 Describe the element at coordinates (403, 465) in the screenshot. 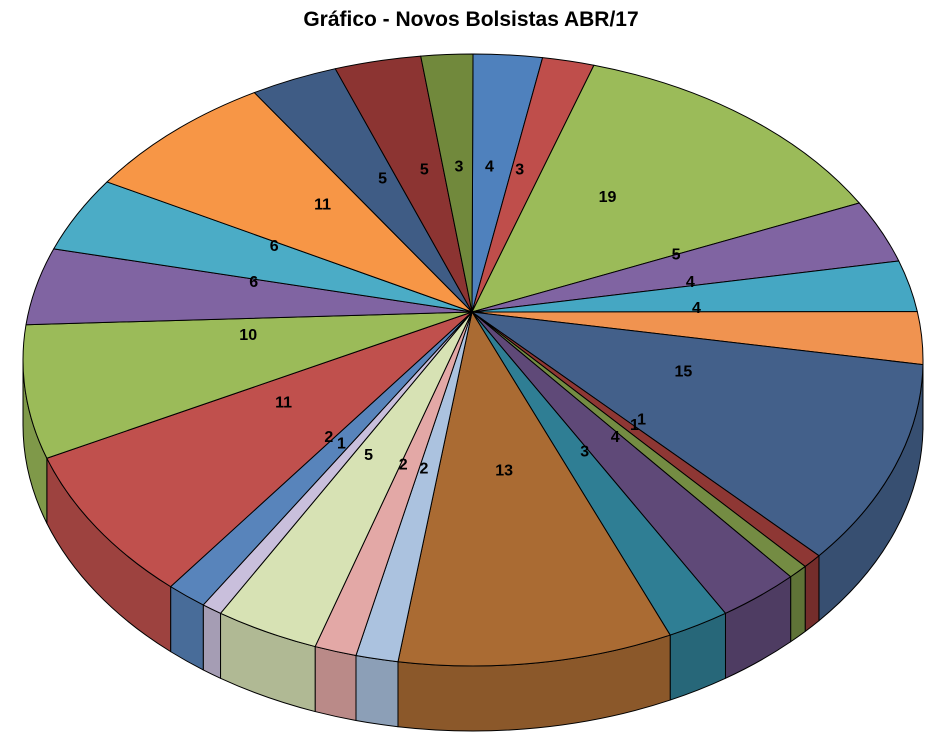

I see `slice-label-14: 2` at that location.